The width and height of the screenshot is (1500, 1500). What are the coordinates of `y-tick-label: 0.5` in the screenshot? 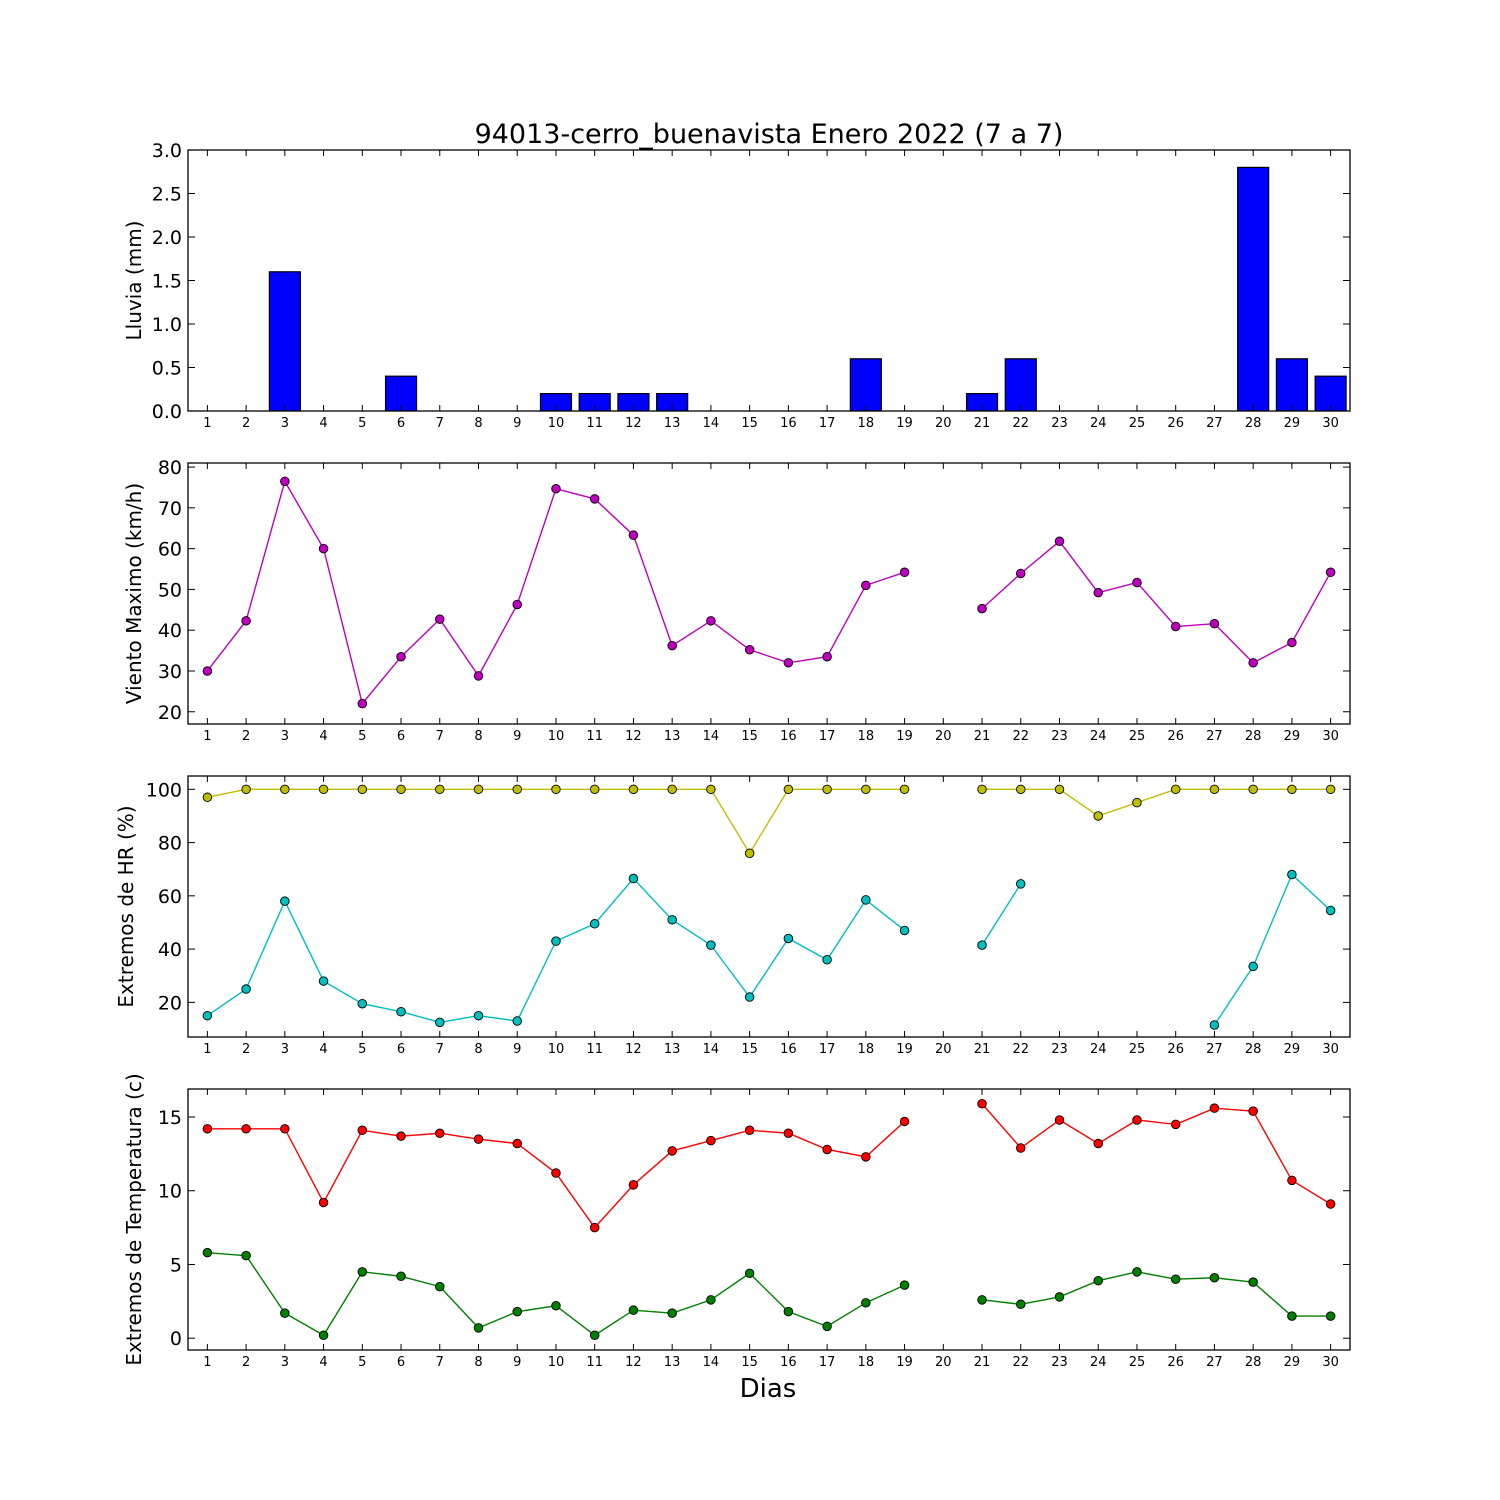 It's located at (167, 369).